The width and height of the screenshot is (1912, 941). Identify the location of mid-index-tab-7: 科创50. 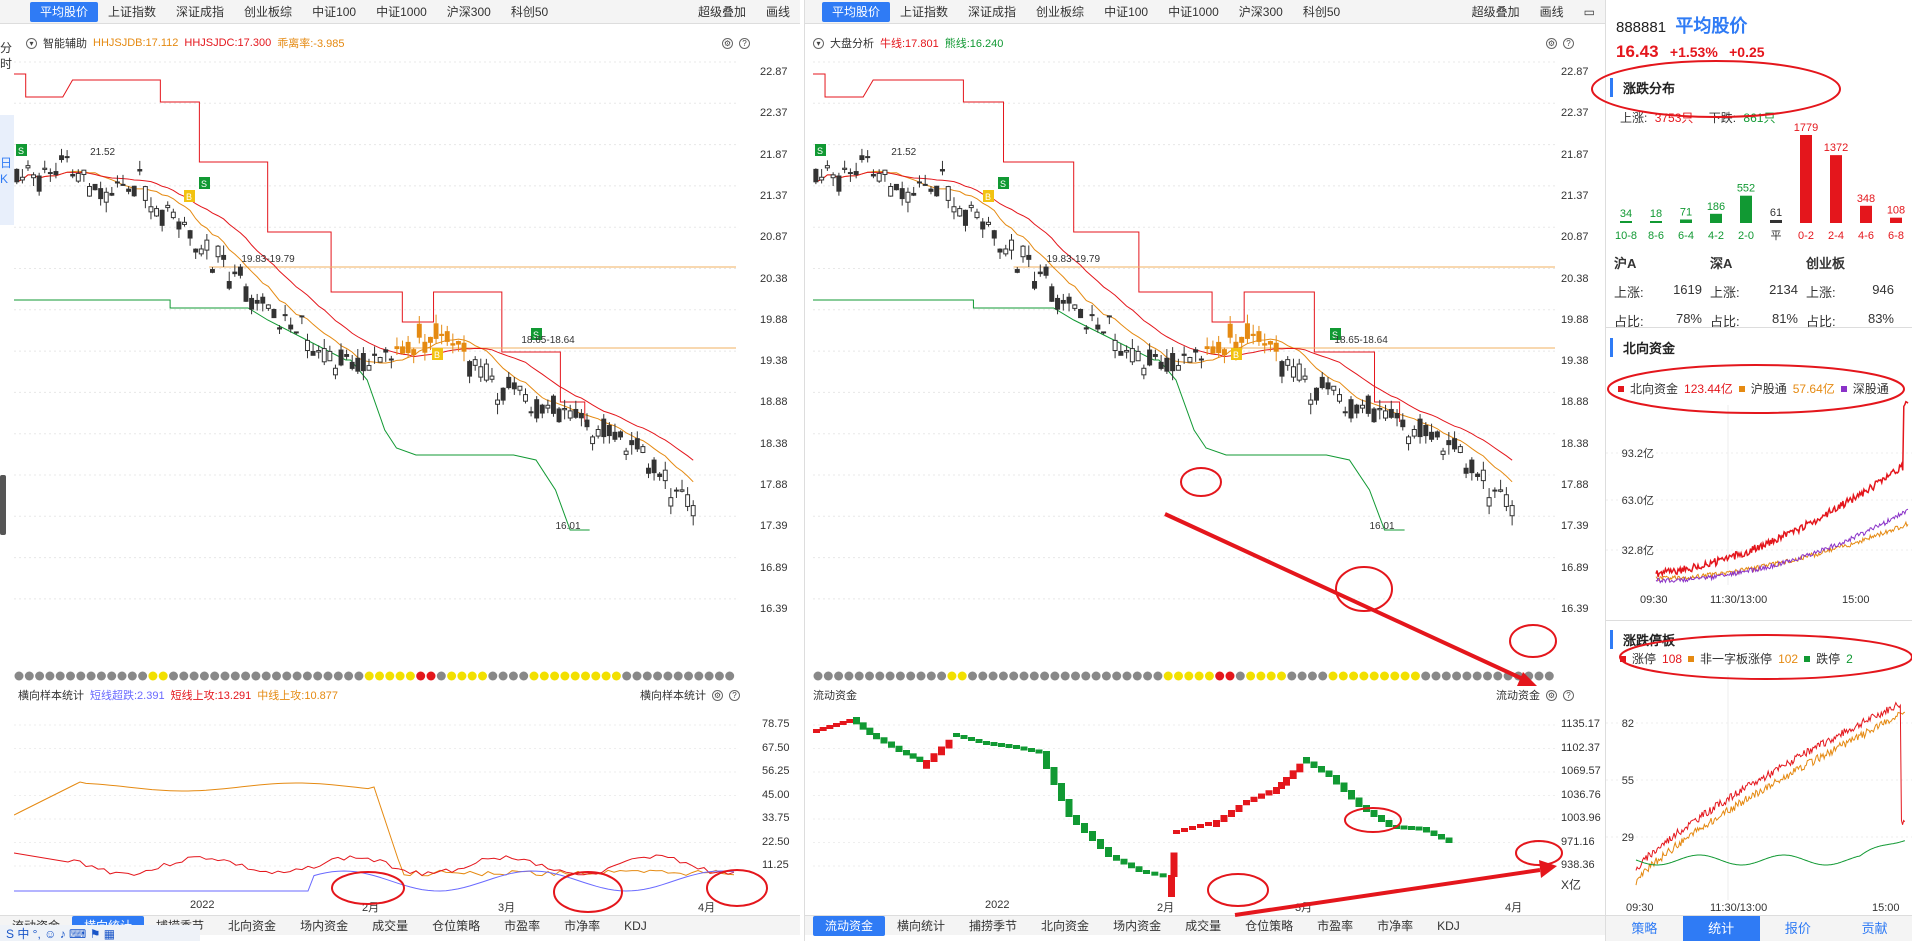
(1321, 11).